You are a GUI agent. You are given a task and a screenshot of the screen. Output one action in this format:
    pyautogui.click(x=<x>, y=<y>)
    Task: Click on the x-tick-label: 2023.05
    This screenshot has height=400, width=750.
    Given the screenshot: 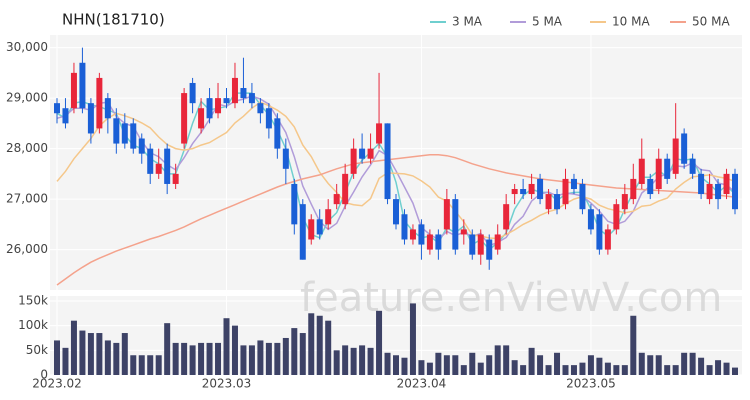 What is the action you would take?
    pyautogui.click(x=591, y=384)
    